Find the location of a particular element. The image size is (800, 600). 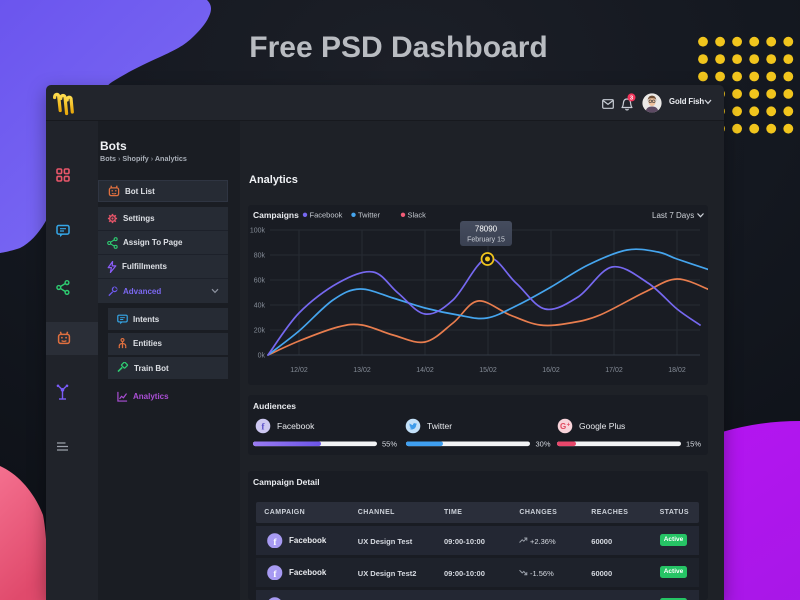

svg-text: Google Plus is located at coordinates (602, 426).